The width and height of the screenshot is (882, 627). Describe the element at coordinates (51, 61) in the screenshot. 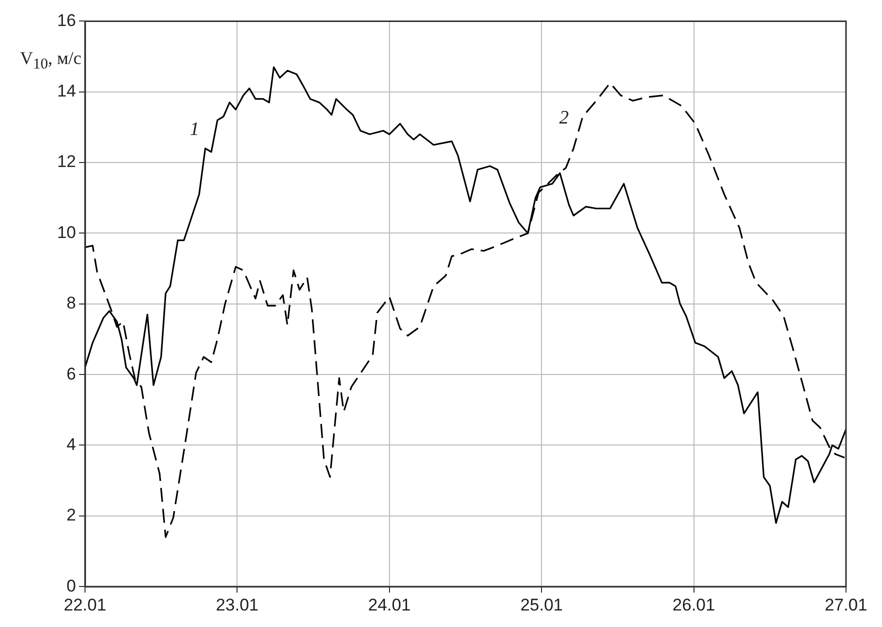

I see `y-axis-title: V$_{10}$, м/с` at that location.